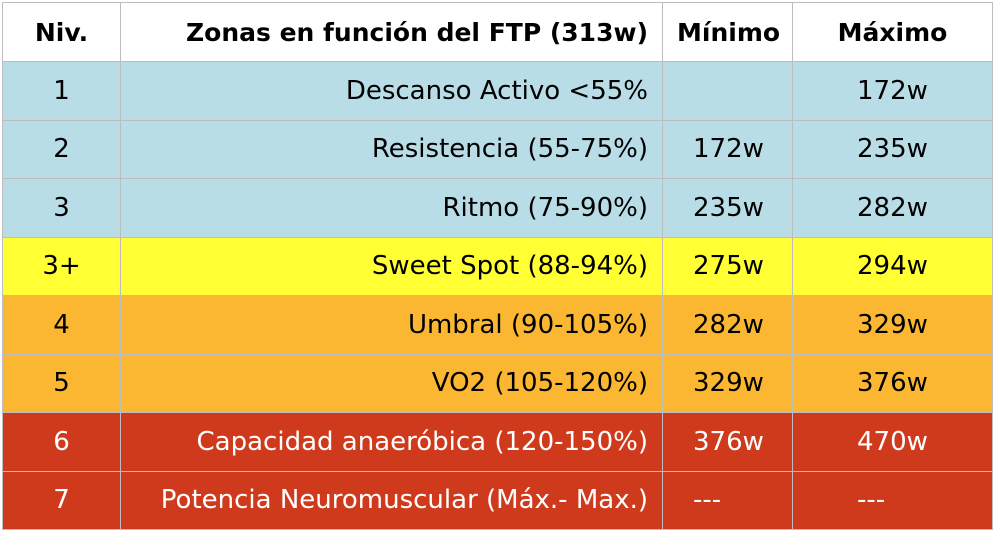 The height and width of the screenshot is (536, 994). I want to click on cell-level: 5, so click(61, 383).